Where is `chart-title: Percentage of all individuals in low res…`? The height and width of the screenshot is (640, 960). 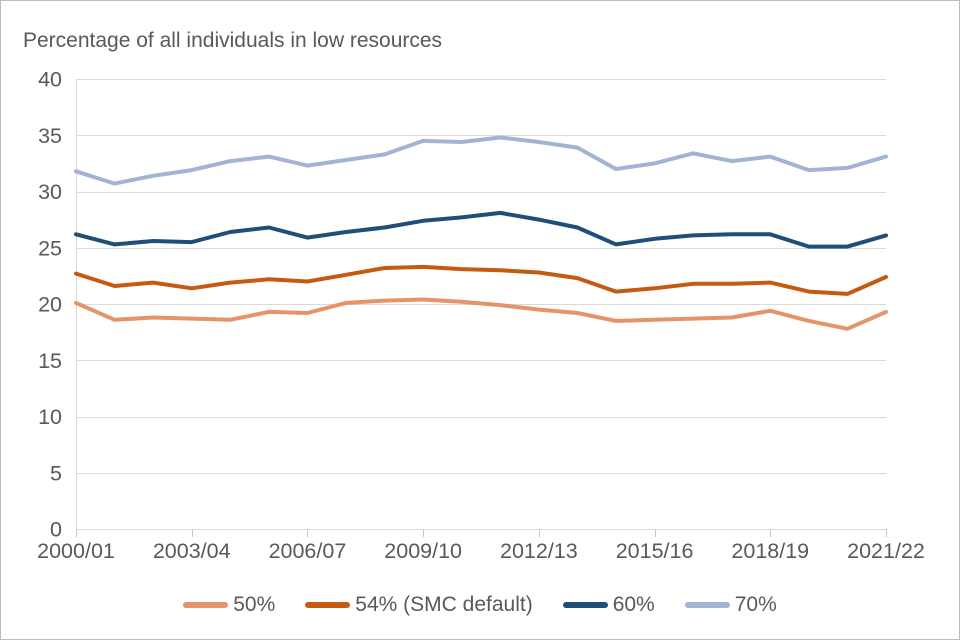 chart-title: Percentage of all individuals in low res… is located at coordinates (233, 40).